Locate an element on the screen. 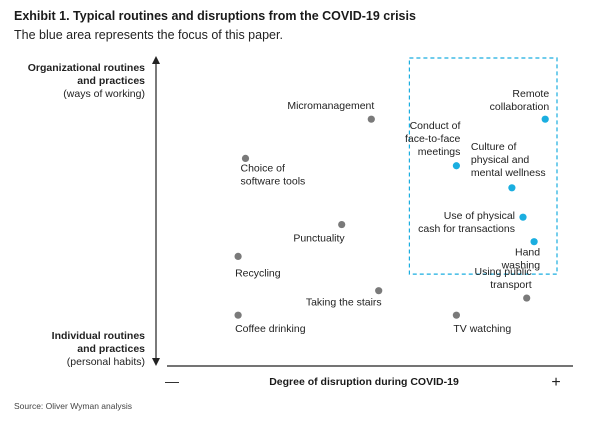  y-axis-bottom-line3: (personal habits) is located at coordinates (105, 362).